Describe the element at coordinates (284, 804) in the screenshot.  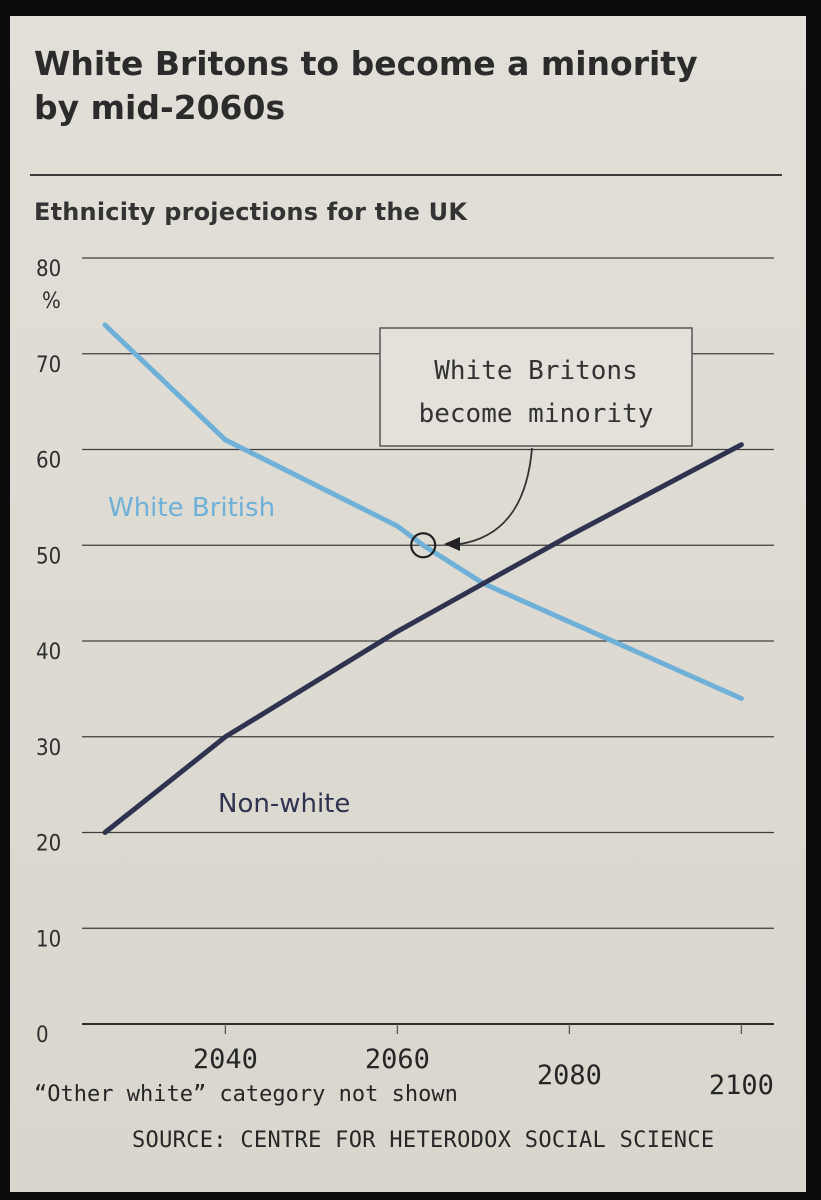
I see `series-label-non-white: Non-white` at that location.